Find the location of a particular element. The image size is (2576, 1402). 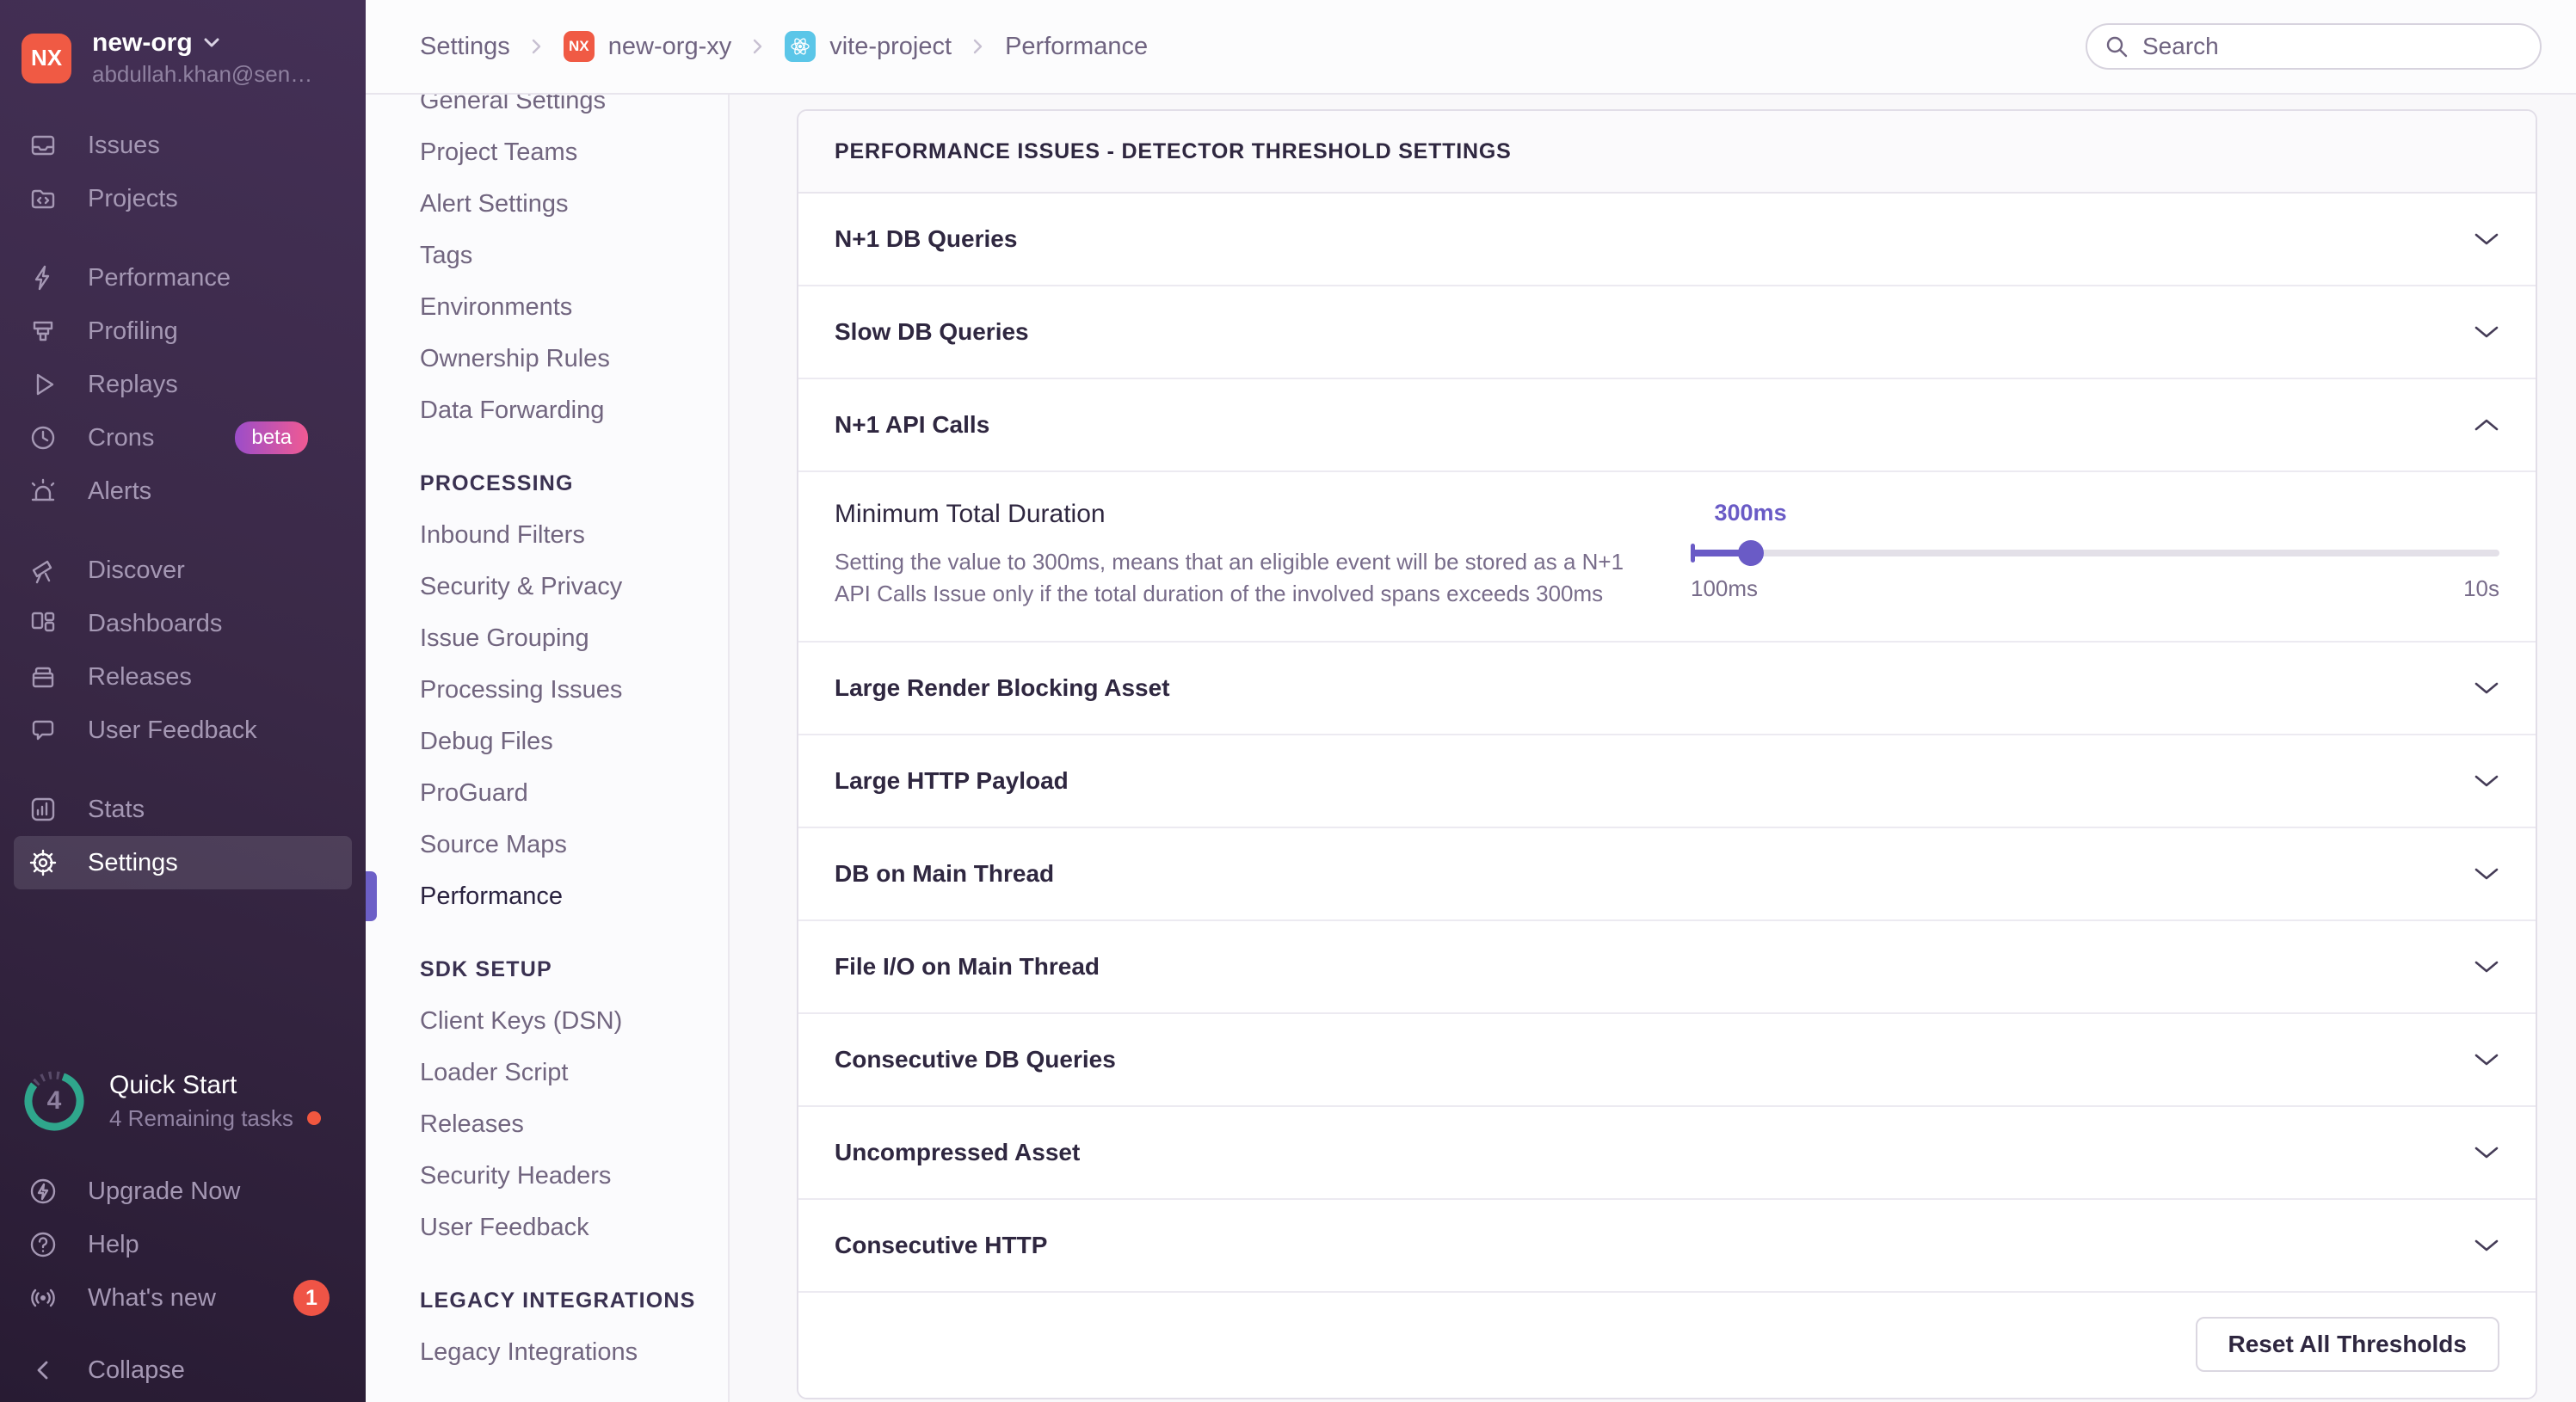

nav-item-ownership-rules: Ownership Rules is located at coordinates (574, 358).